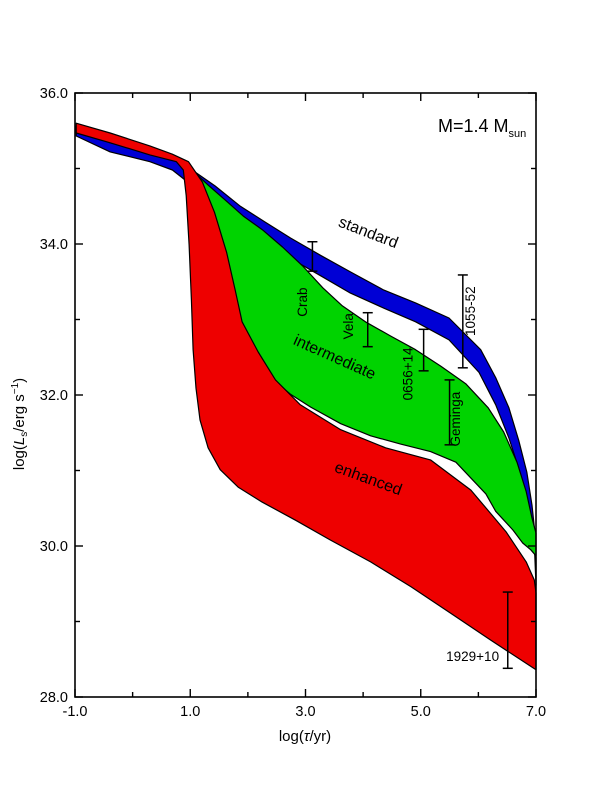 This screenshot has height=797, width=612. What do you see at coordinates (507, 630) in the screenshot?
I see `errorbar-1929+10` at bounding box center [507, 630].